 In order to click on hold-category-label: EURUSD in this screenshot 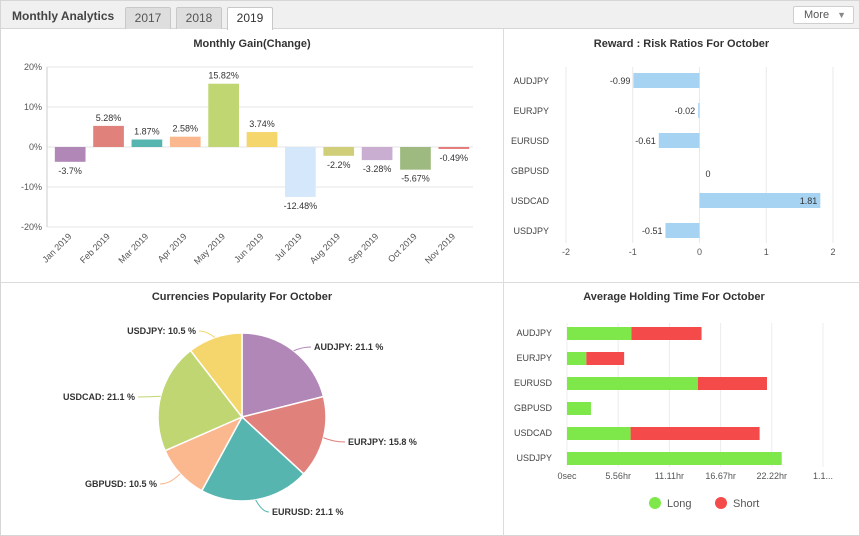, I will do `click(533, 383)`.